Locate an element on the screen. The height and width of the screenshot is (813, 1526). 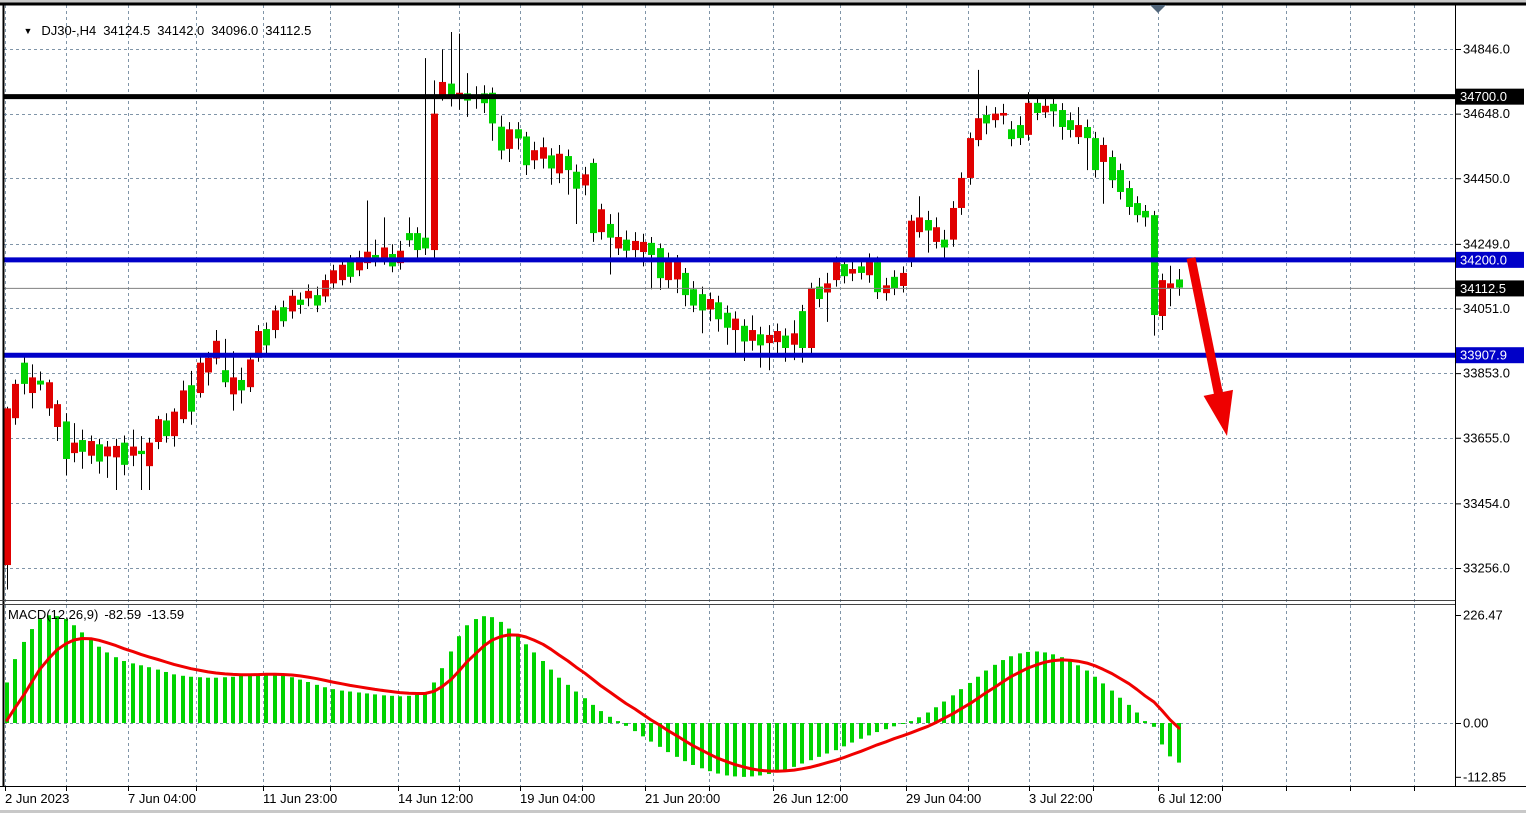
macd-tick-label: 226.47 is located at coordinates (1483, 615).